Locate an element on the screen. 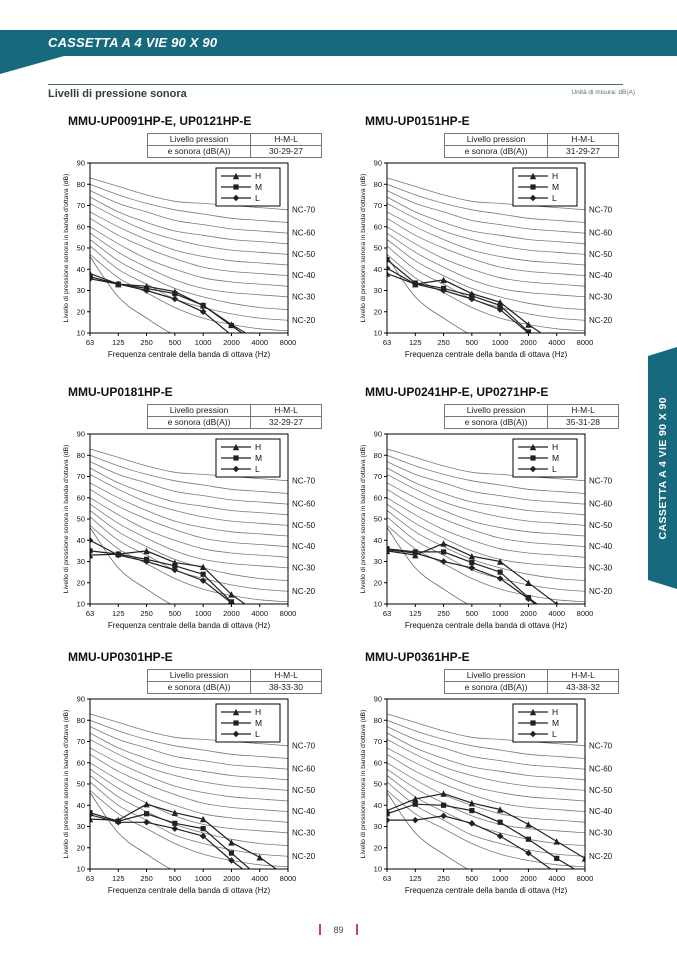 The height and width of the screenshot is (958, 677). chart-title: MMU-UP0241HP-E, UP0271HP-E is located at coordinates (457, 392).